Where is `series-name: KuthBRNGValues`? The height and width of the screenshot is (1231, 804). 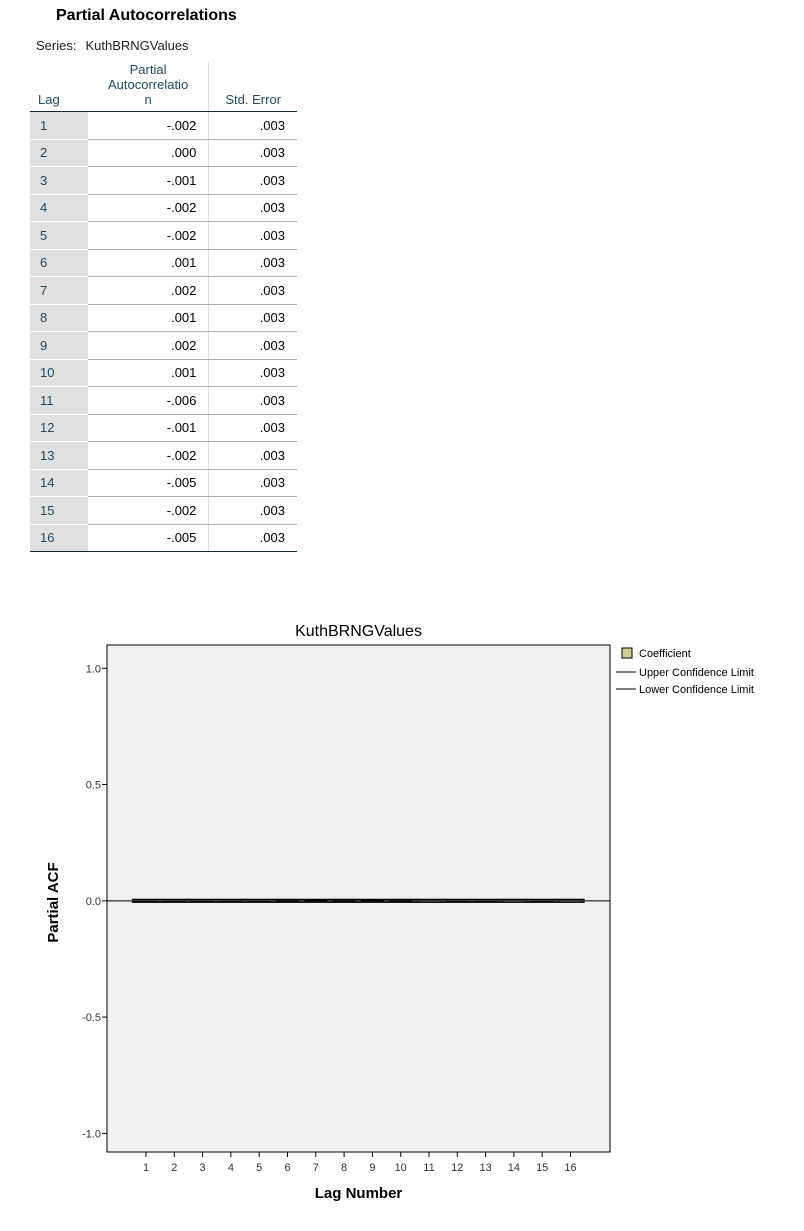
series-name: KuthBRNGValues is located at coordinates (137, 45).